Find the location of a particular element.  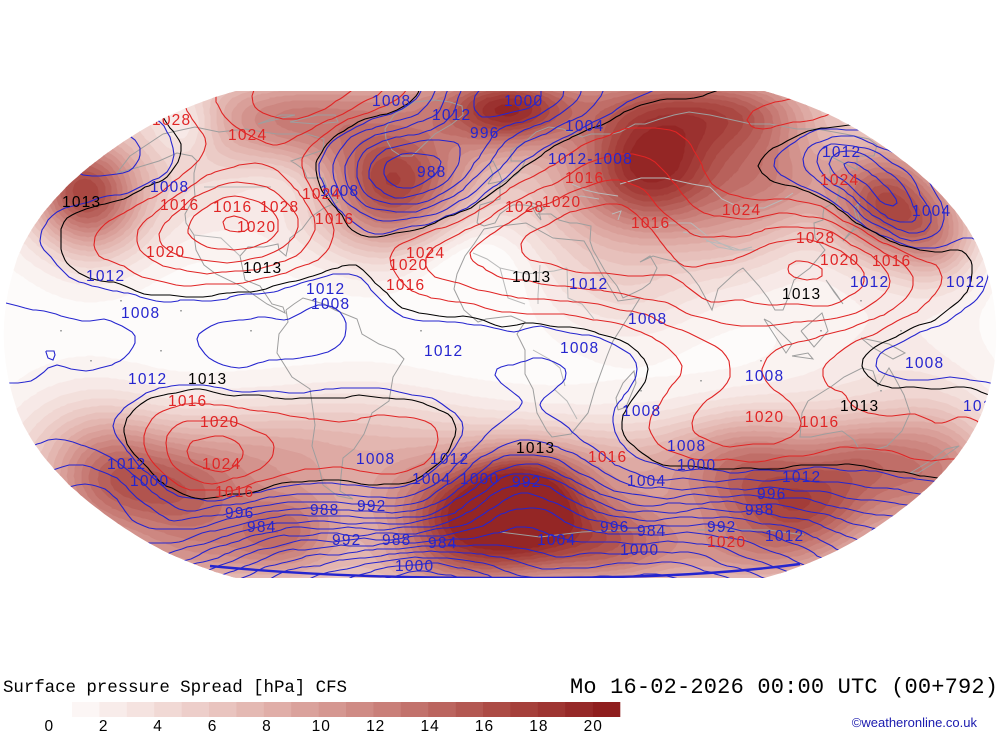

svg-text: 8 is located at coordinates (267, 725).